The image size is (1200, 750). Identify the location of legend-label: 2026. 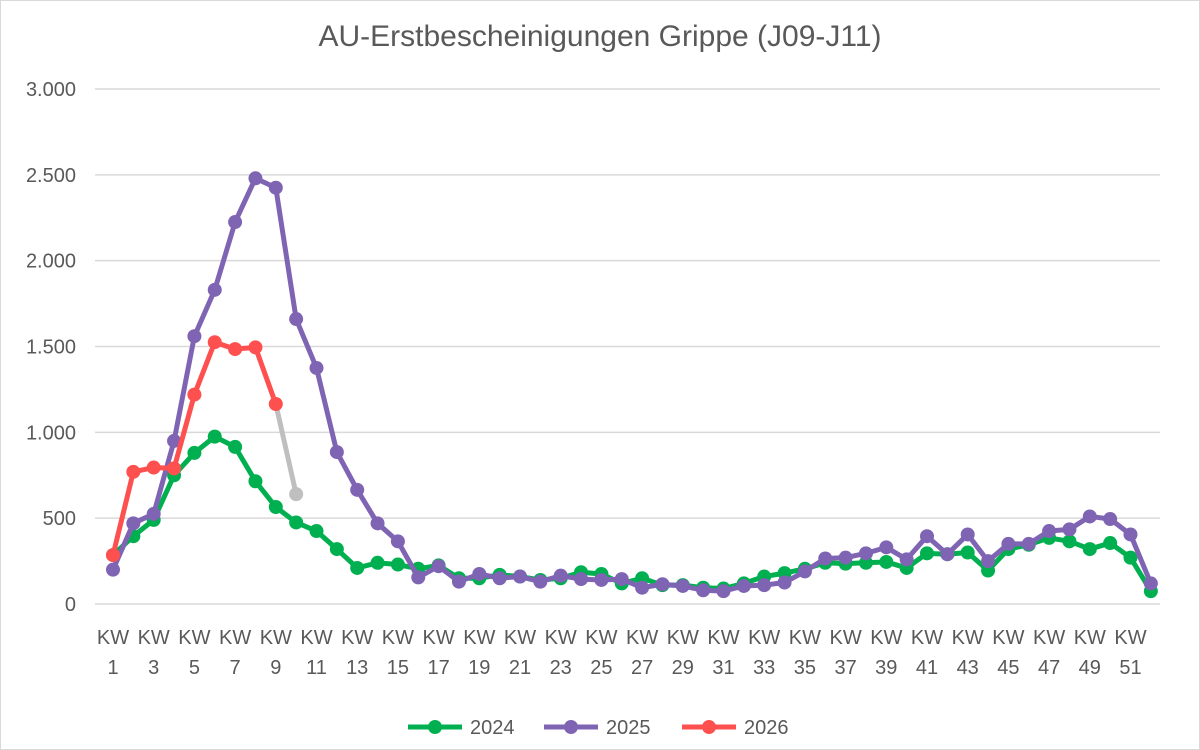
(766, 728).